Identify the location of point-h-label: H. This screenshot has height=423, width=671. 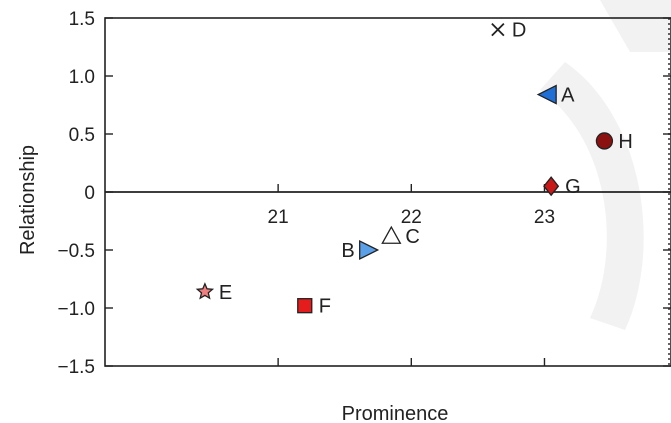
(625, 142).